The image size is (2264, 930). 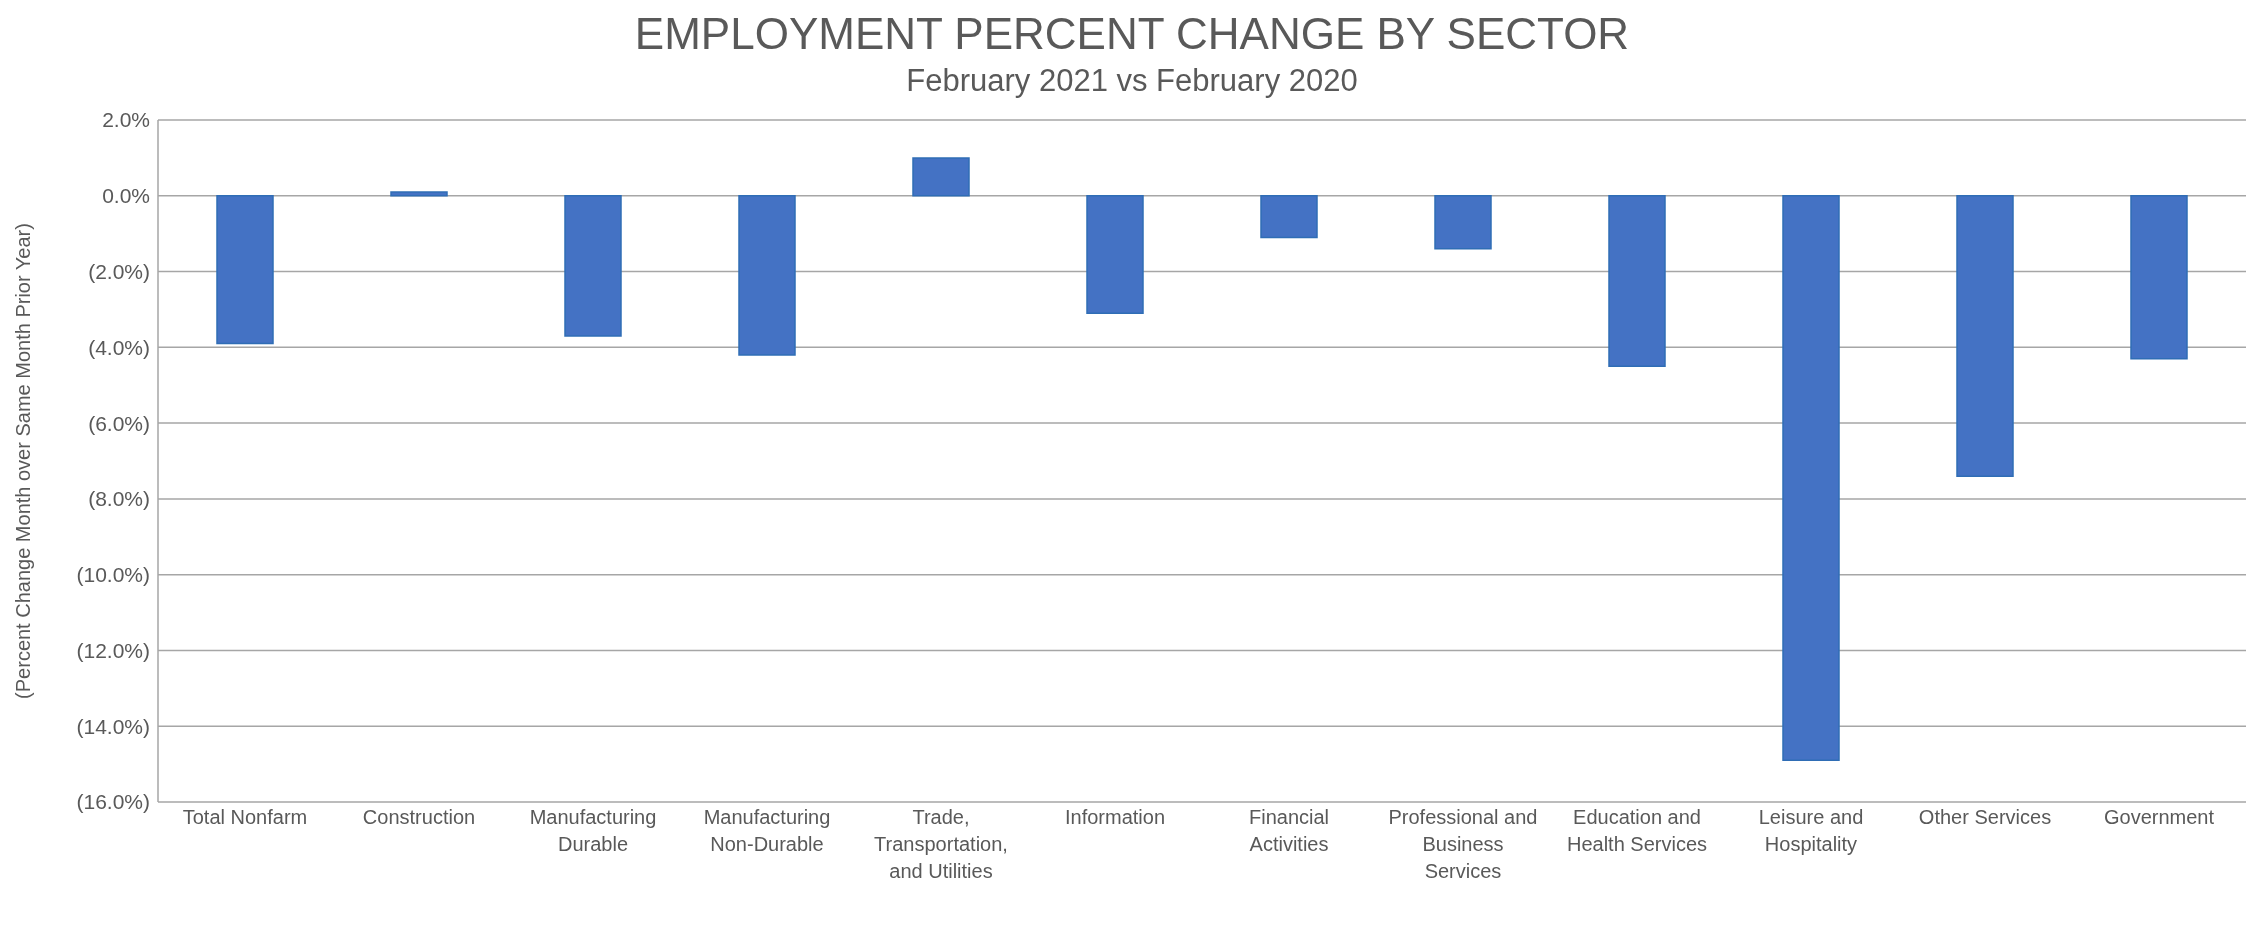 What do you see at coordinates (23, 461) in the screenshot?
I see `y-axis-title: (Percent Change Month over Same Month Prior Year)` at bounding box center [23, 461].